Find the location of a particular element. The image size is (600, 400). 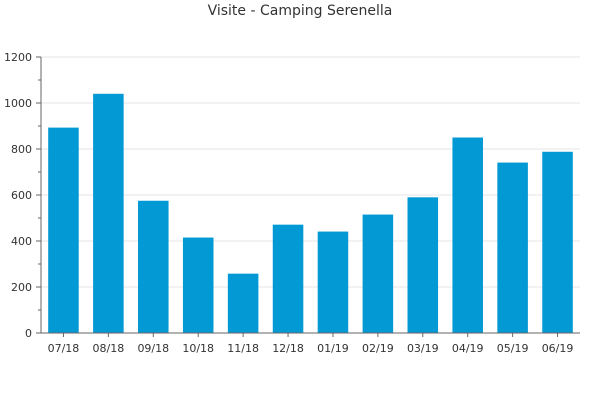

x-tick-label: 09/18 is located at coordinates (153, 348).